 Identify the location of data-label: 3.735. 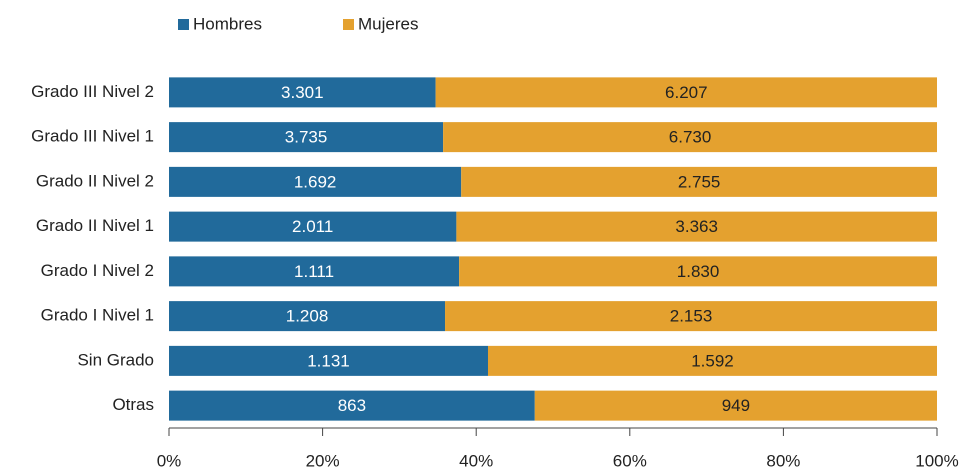
(306, 137).